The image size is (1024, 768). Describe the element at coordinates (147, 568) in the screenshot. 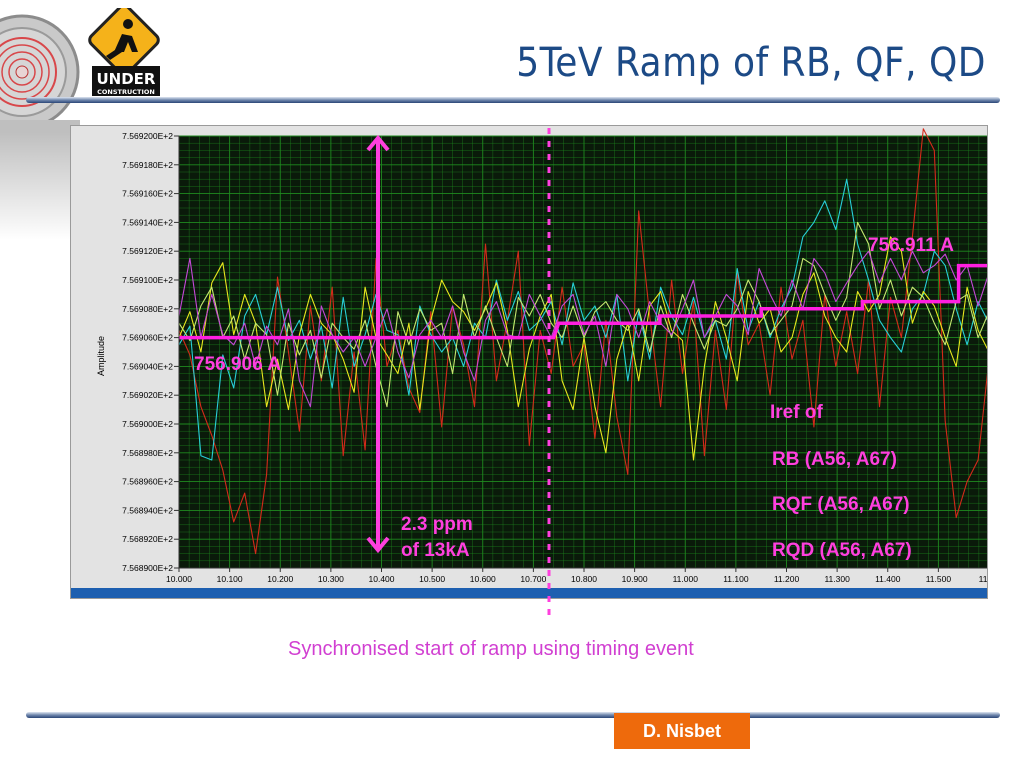

I see `y-tick-label: 7.568900E+2` at that location.